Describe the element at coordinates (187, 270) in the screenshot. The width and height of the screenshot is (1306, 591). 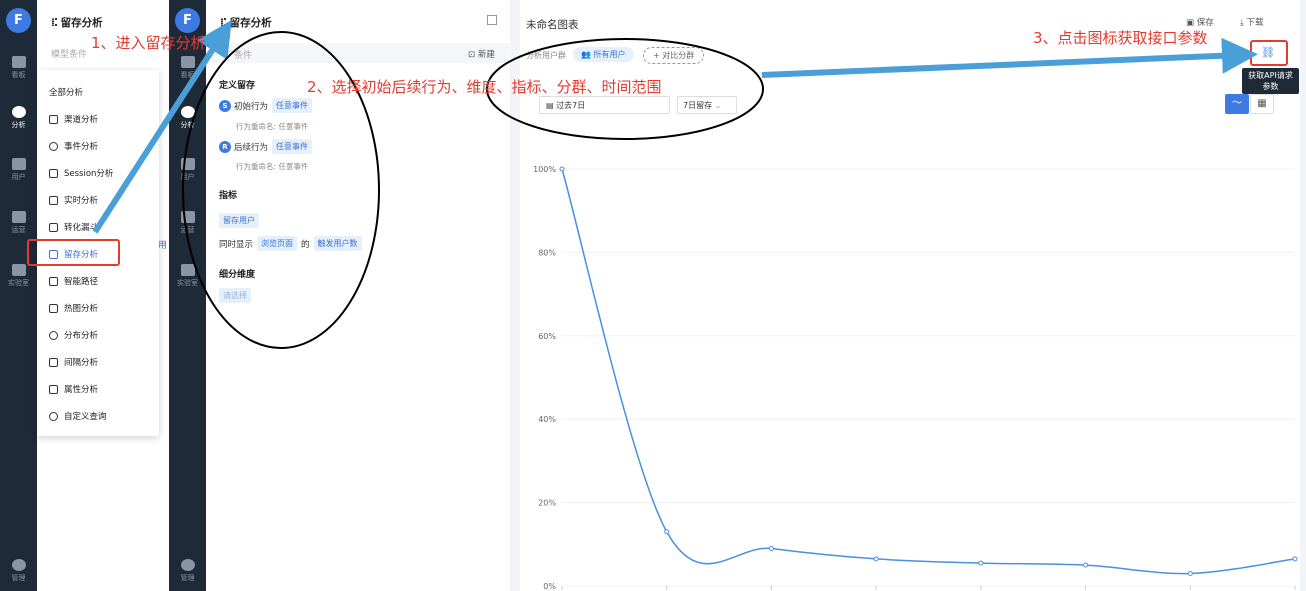
I see `flask-icon` at that location.